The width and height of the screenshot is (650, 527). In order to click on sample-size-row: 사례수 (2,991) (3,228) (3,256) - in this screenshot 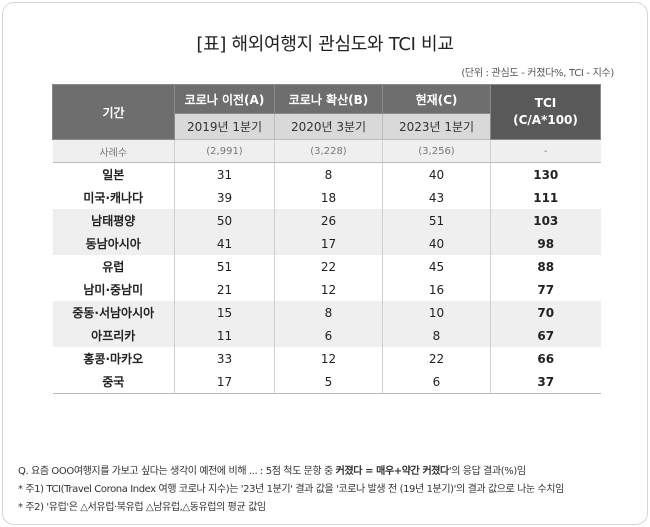, I will do `click(326, 151)`.